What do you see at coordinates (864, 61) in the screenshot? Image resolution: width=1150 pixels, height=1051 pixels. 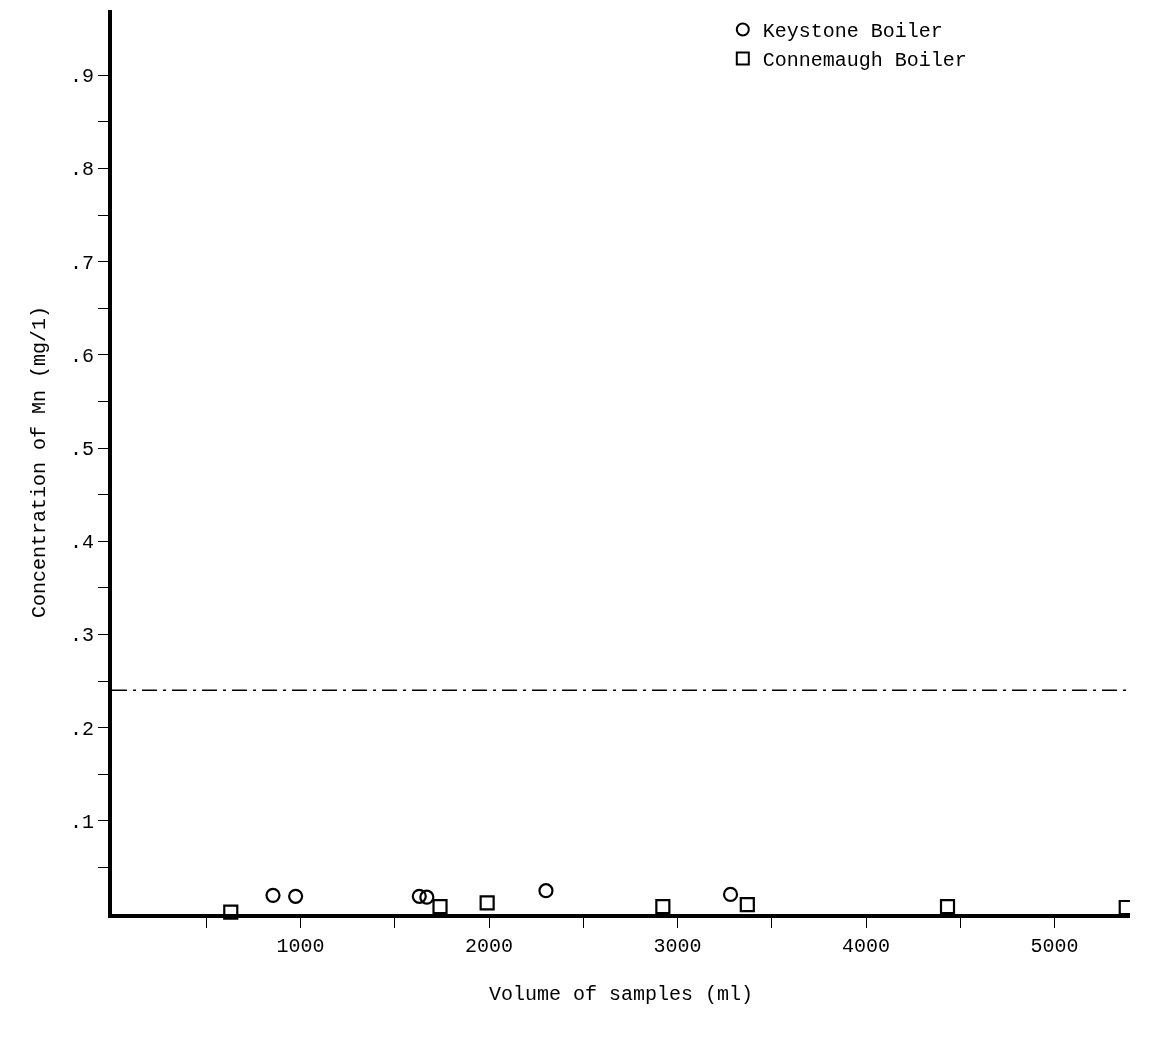 I see `legend-label: Connemaugh Boiler` at bounding box center [864, 61].